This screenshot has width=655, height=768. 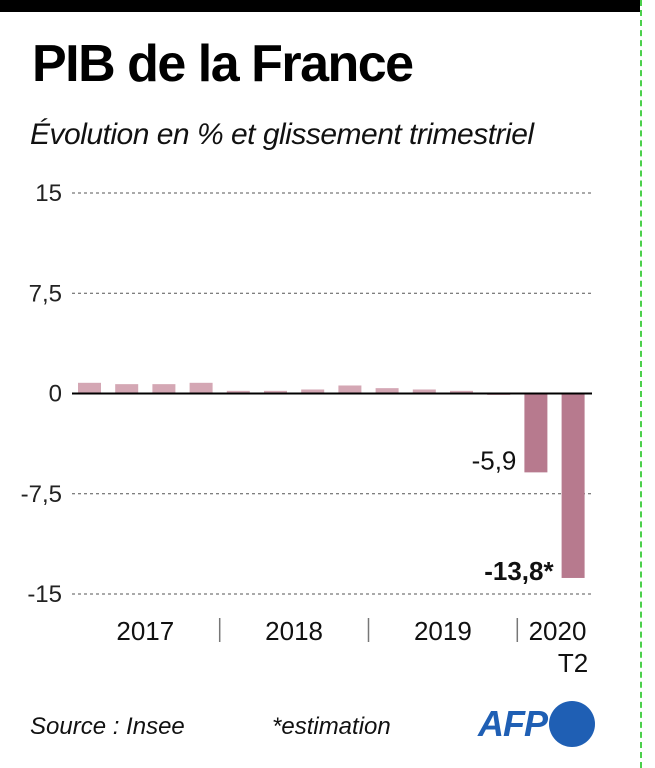 What do you see at coordinates (45, 293) in the screenshot?
I see `y-tick-label: 7,5` at bounding box center [45, 293].